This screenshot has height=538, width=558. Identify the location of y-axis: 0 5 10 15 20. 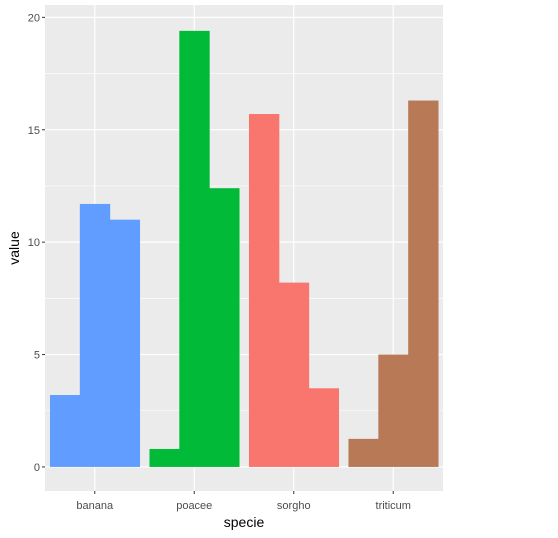
(36, 243).